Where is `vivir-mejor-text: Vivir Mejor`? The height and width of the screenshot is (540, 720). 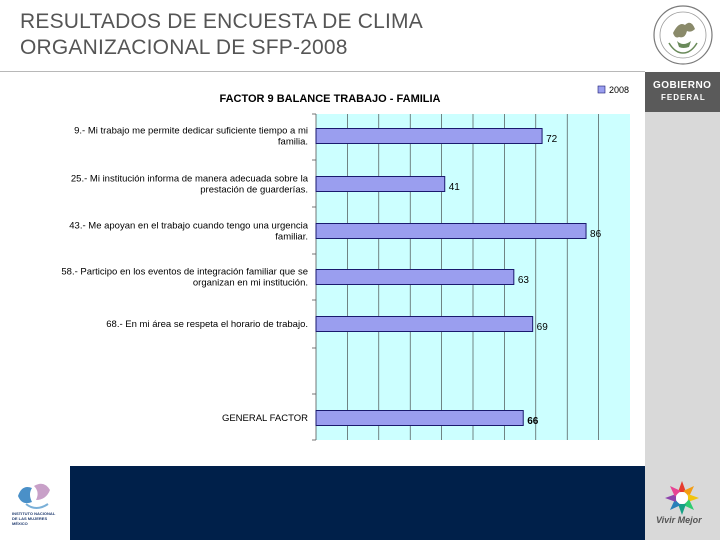 vivir-mejor-text: Vivir Mejor is located at coordinates (679, 520).